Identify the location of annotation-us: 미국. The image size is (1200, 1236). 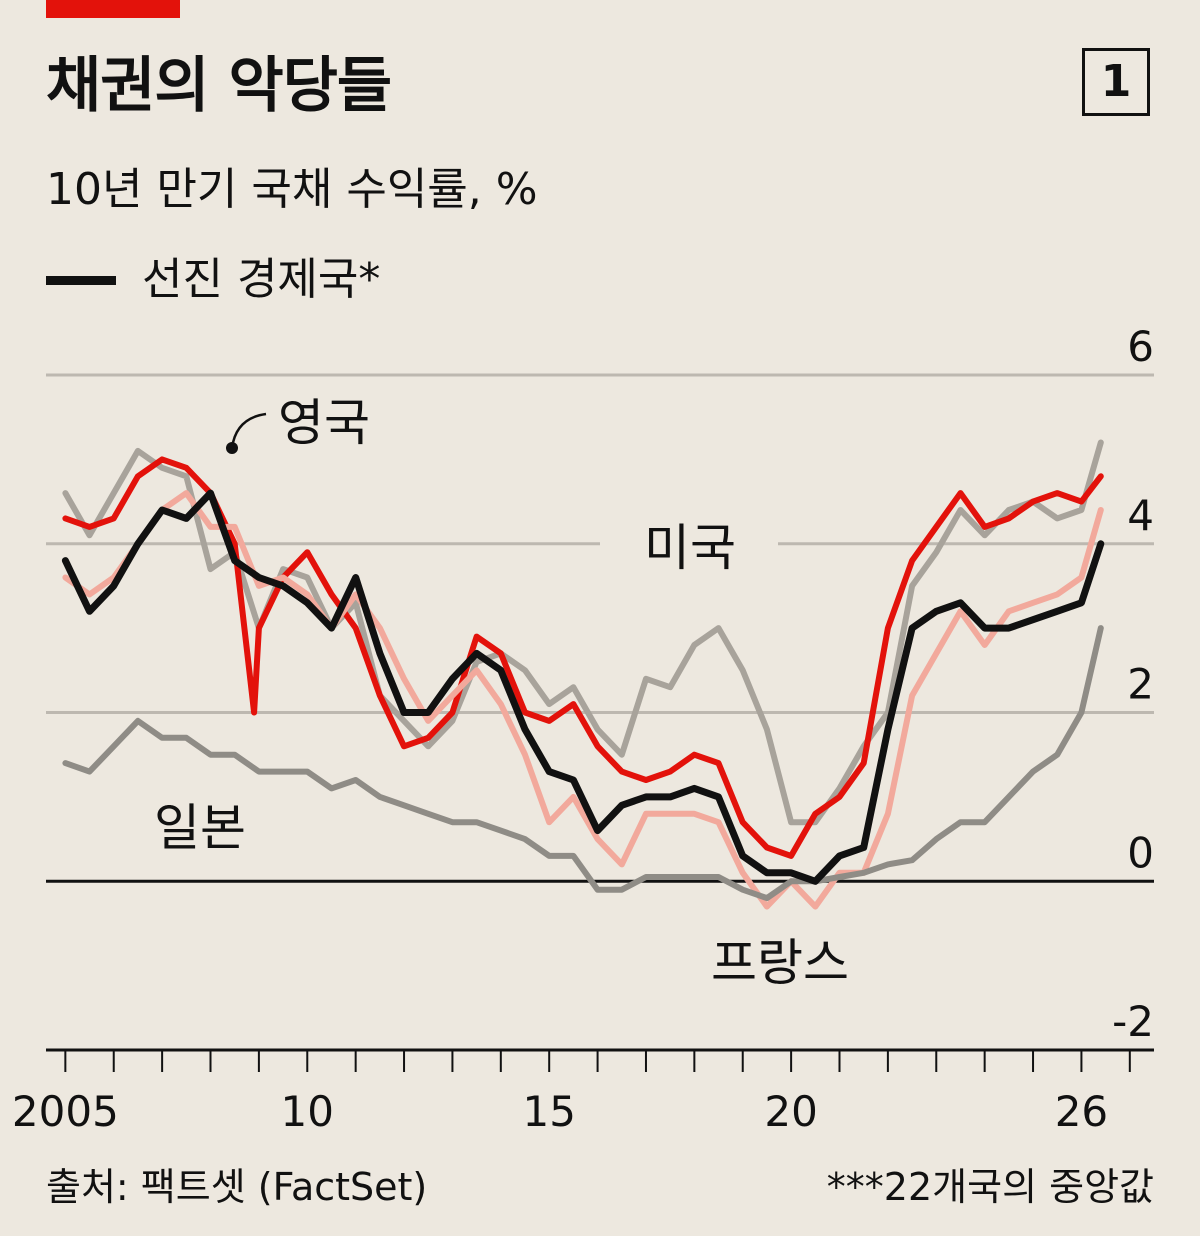
(690, 548).